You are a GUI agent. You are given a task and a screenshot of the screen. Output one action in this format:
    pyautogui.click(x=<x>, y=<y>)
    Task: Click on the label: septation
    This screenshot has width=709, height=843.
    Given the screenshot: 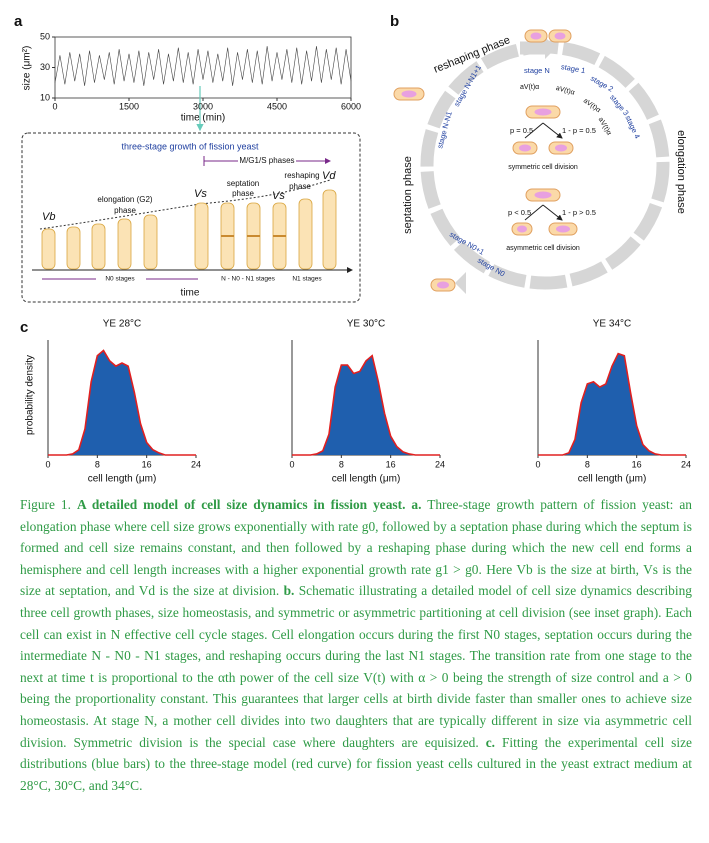 What is the action you would take?
    pyautogui.click(x=243, y=183)
    